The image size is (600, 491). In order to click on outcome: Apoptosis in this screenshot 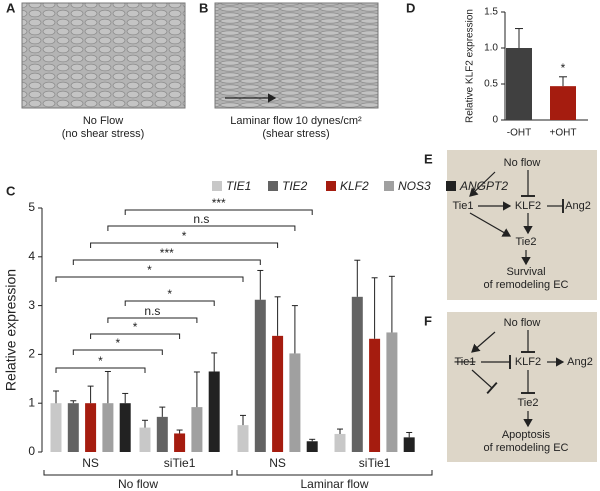, I will do `click(526, 435)`.